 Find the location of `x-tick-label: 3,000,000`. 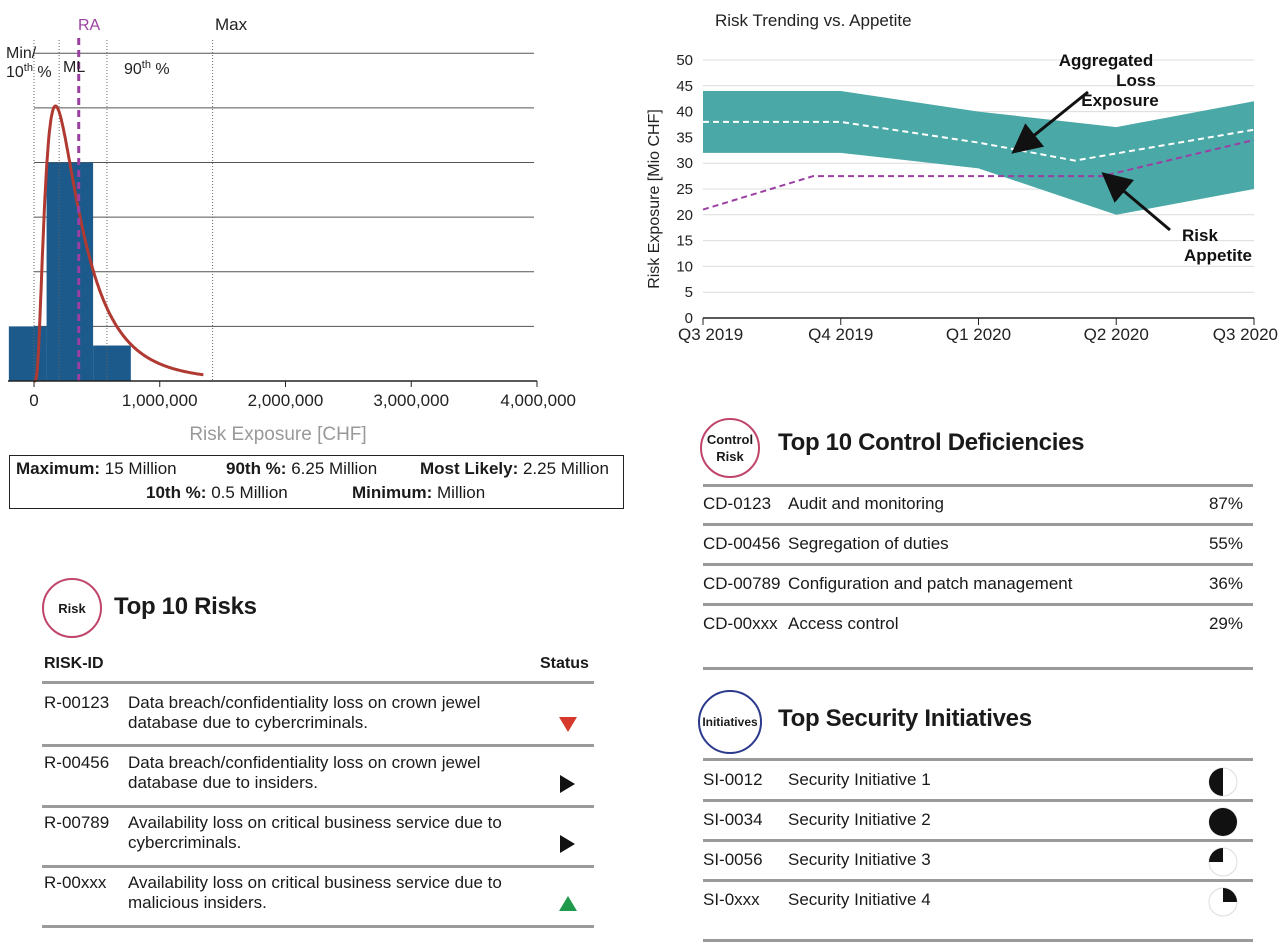

x-tick-label: 3,000,000 is located at coordinates (411, 400).